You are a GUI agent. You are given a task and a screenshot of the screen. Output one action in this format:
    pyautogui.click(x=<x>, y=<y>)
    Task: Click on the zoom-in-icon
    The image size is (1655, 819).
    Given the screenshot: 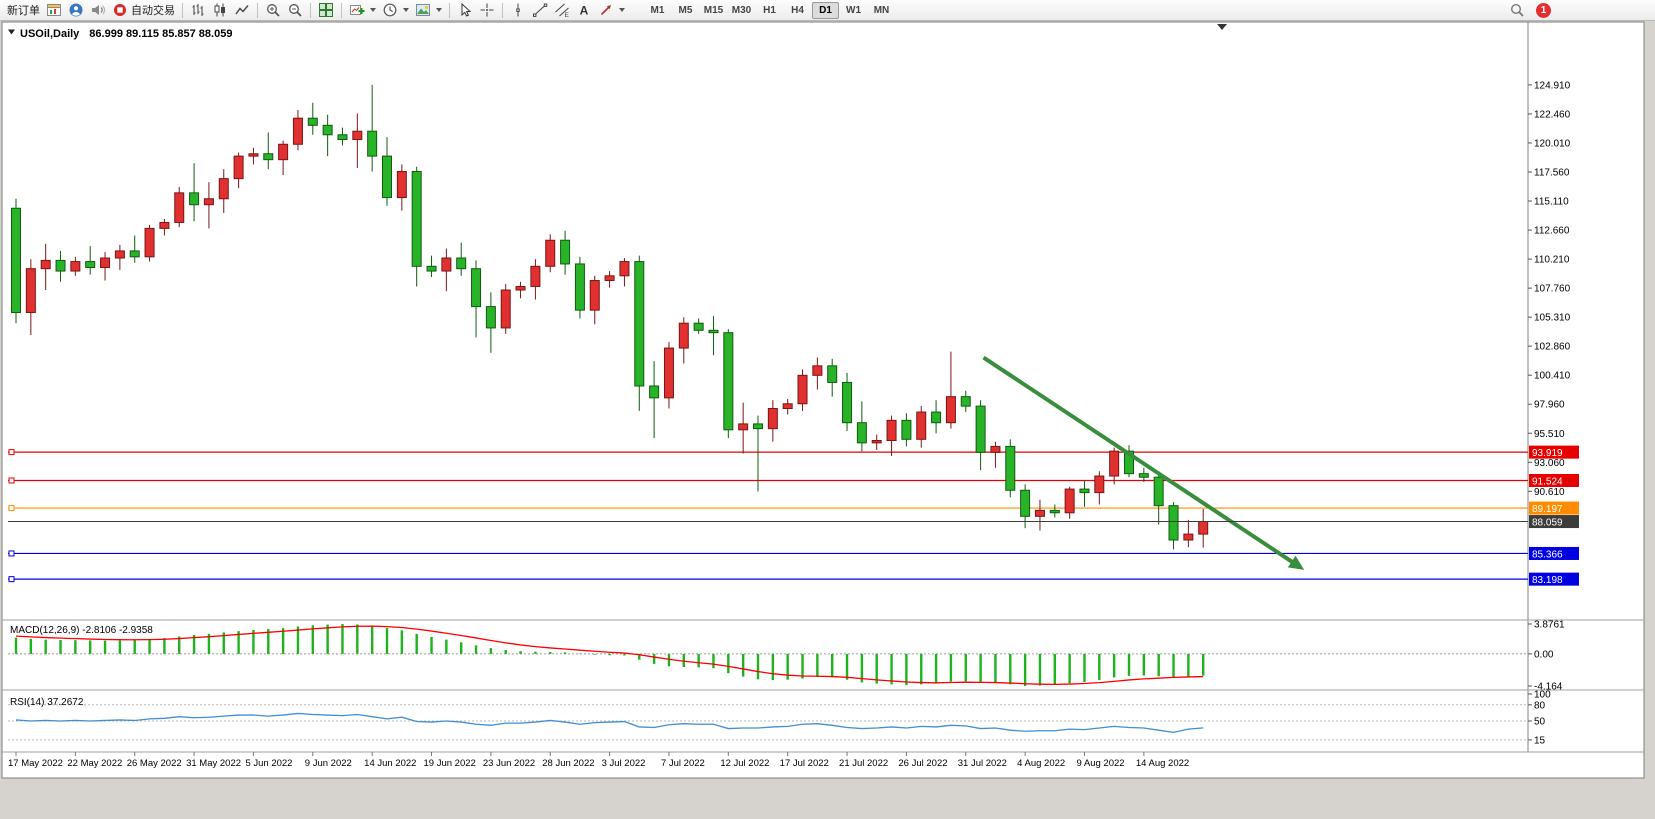 What is the action you would take?
    pyautogui.click(x=273, y=10)
    